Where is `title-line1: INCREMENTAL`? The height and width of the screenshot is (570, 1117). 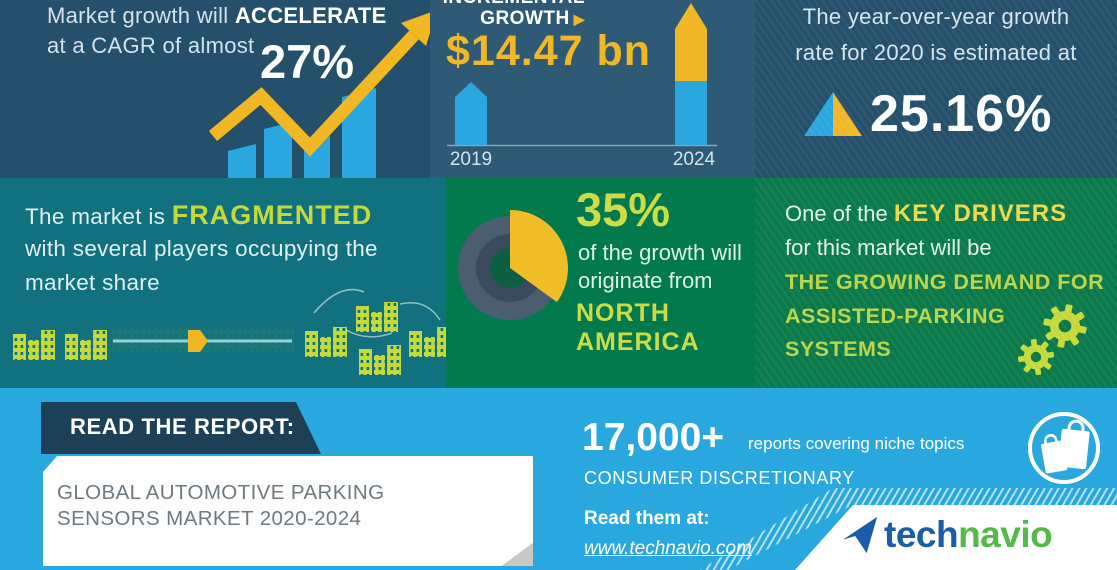 title-line1: INCREMENTAL is located at coordinates (514, 4).